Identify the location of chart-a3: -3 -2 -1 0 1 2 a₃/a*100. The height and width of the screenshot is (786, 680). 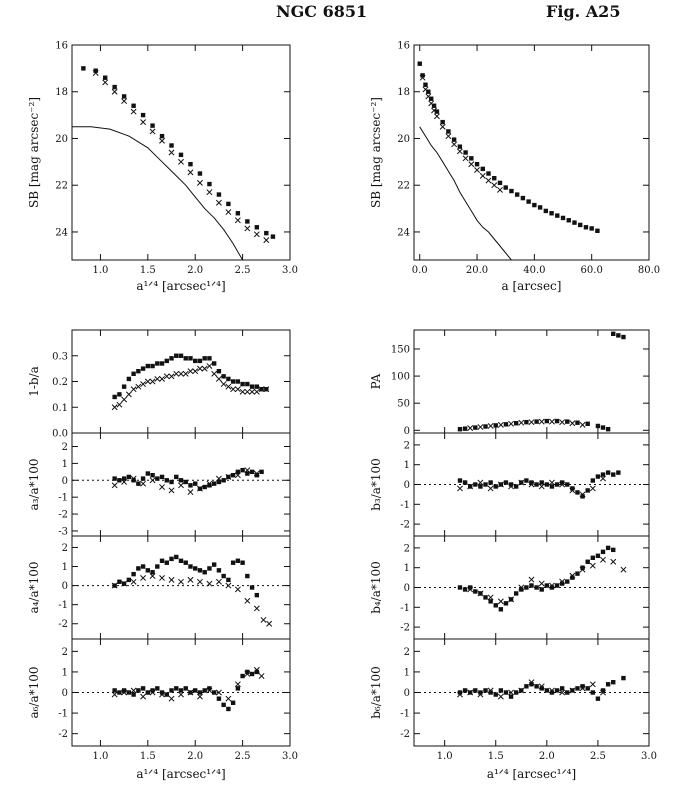
(159, 484).